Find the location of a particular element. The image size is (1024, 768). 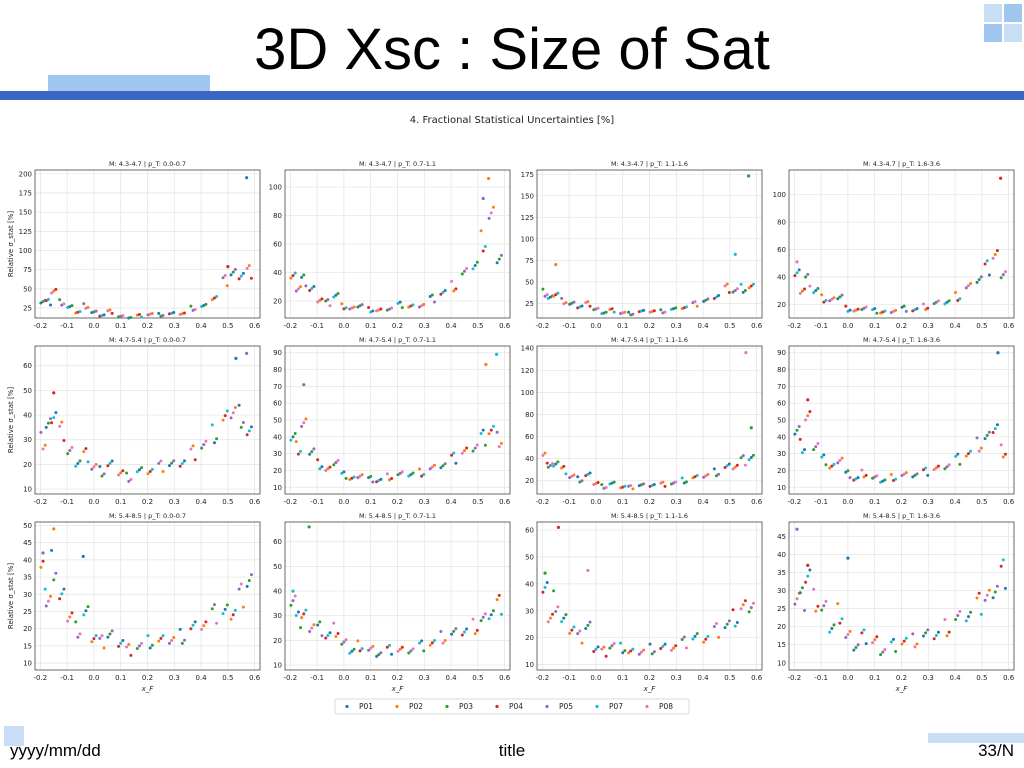

y-tick-label: 90 is located at coordinates (781, 353).